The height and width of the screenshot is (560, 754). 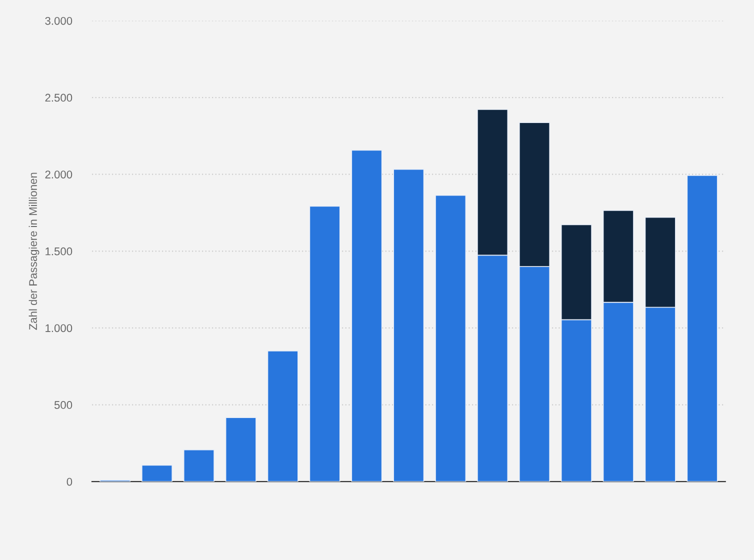 What do you see at coordinates (59, 328) in the screenshot?
I see `y-tick-label: 1.000` at bounding box center [59, 328].